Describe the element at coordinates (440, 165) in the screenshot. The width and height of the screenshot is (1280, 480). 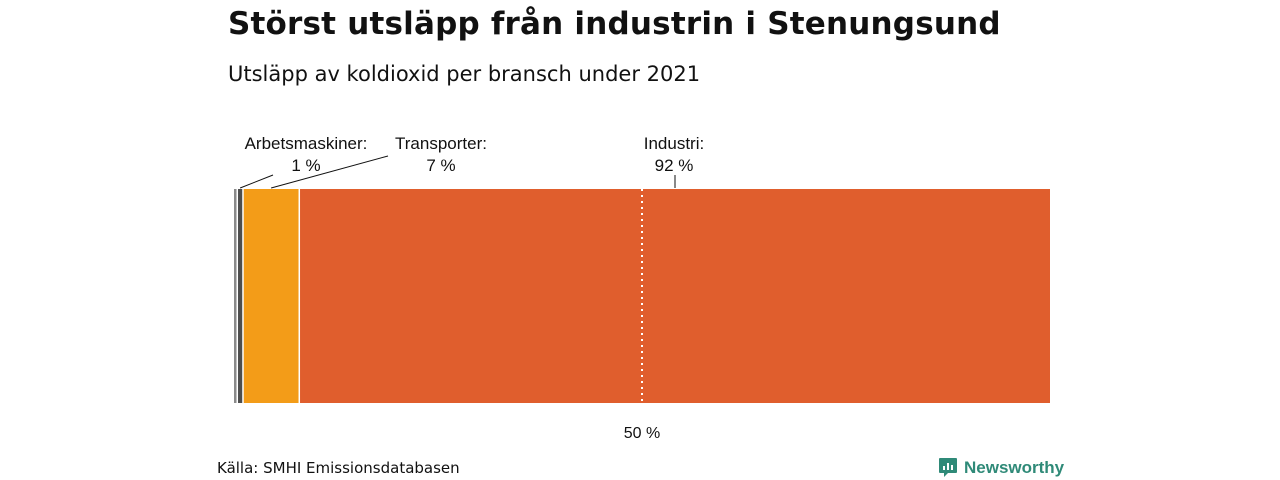
I see `segment-label-value-2: 7 %` at that location.